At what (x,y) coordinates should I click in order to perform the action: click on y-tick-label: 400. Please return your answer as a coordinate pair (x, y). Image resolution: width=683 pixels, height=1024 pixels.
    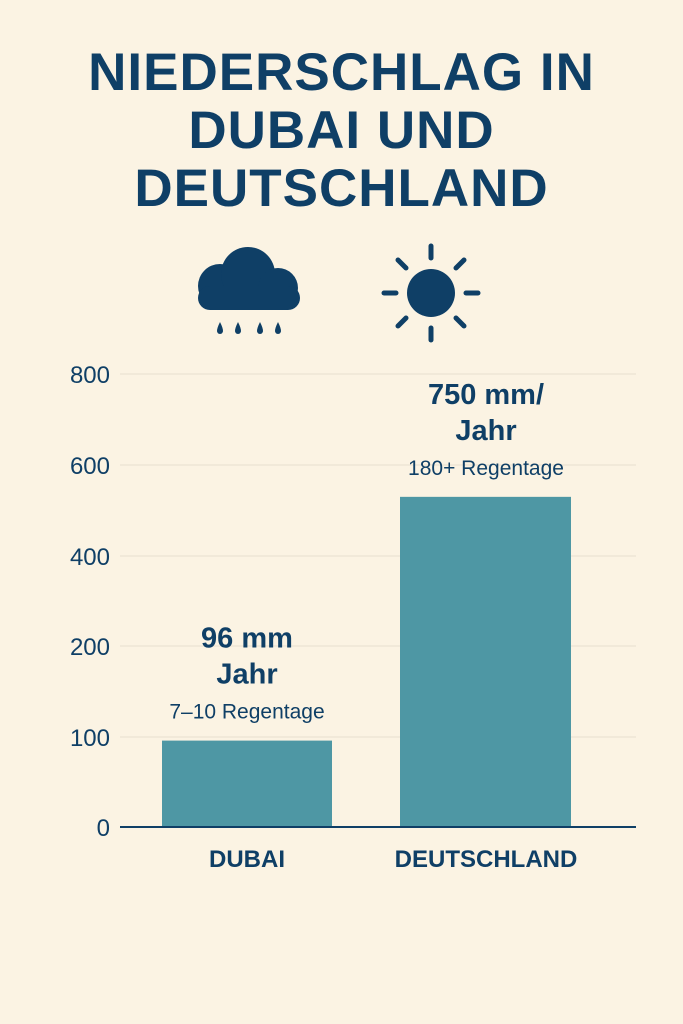
    Looking at the image, I should click on (90, 557).